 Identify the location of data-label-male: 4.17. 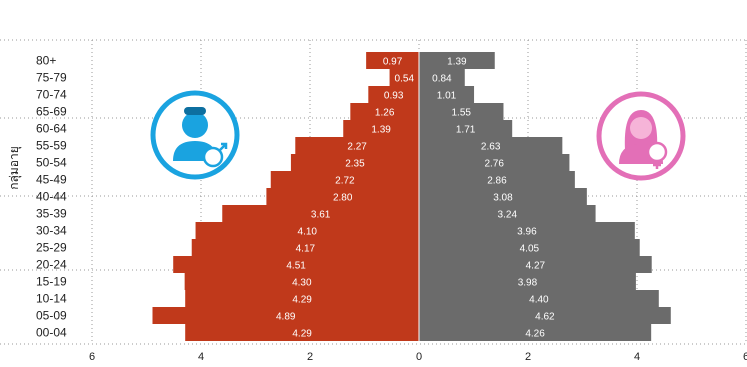
(306, 249).